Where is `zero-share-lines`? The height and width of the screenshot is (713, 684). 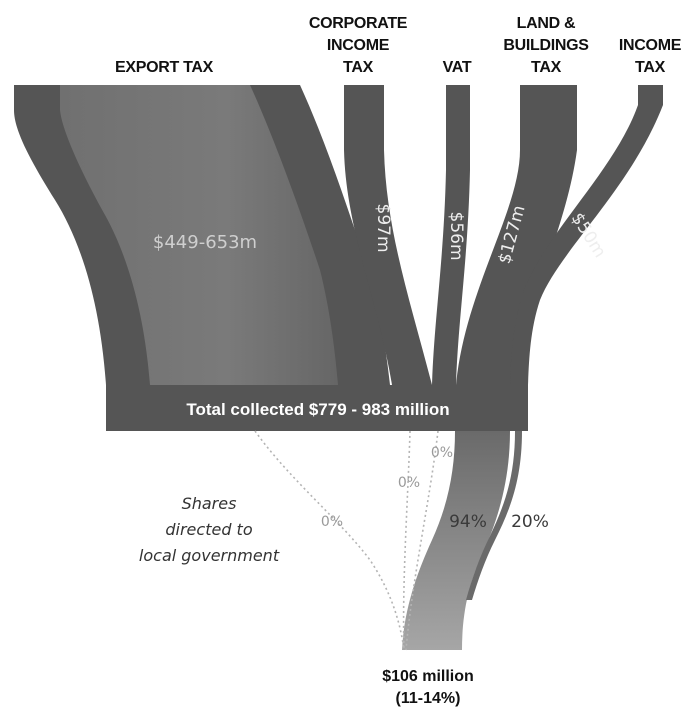 zero-share-lines is located at coordinates (346, 540).